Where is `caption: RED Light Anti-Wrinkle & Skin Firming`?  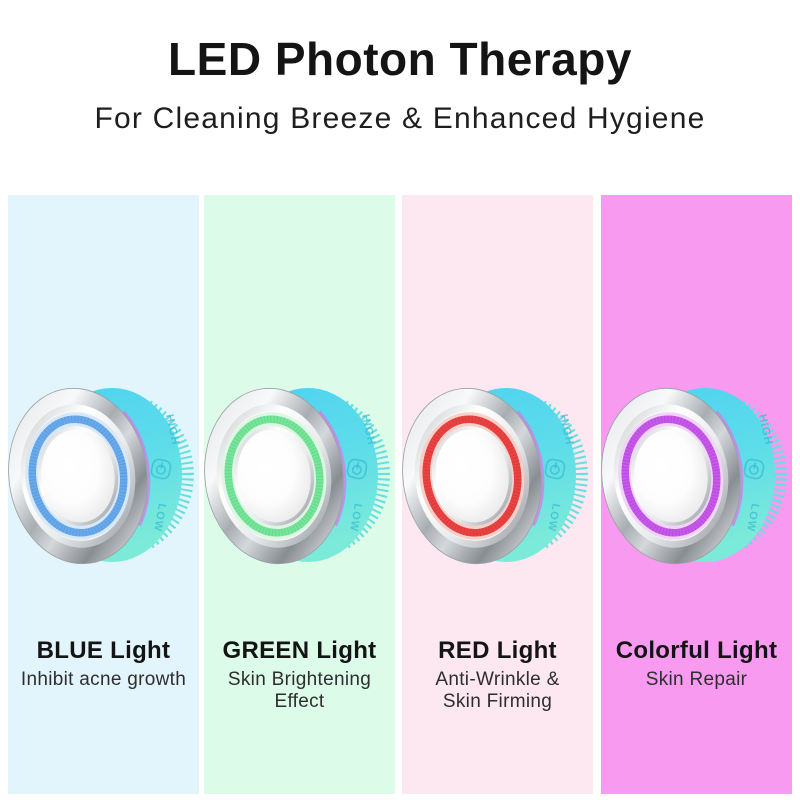
caption: RED Light Anti-Wrinkle & Skin Firming is located at coordinates (497, 675).